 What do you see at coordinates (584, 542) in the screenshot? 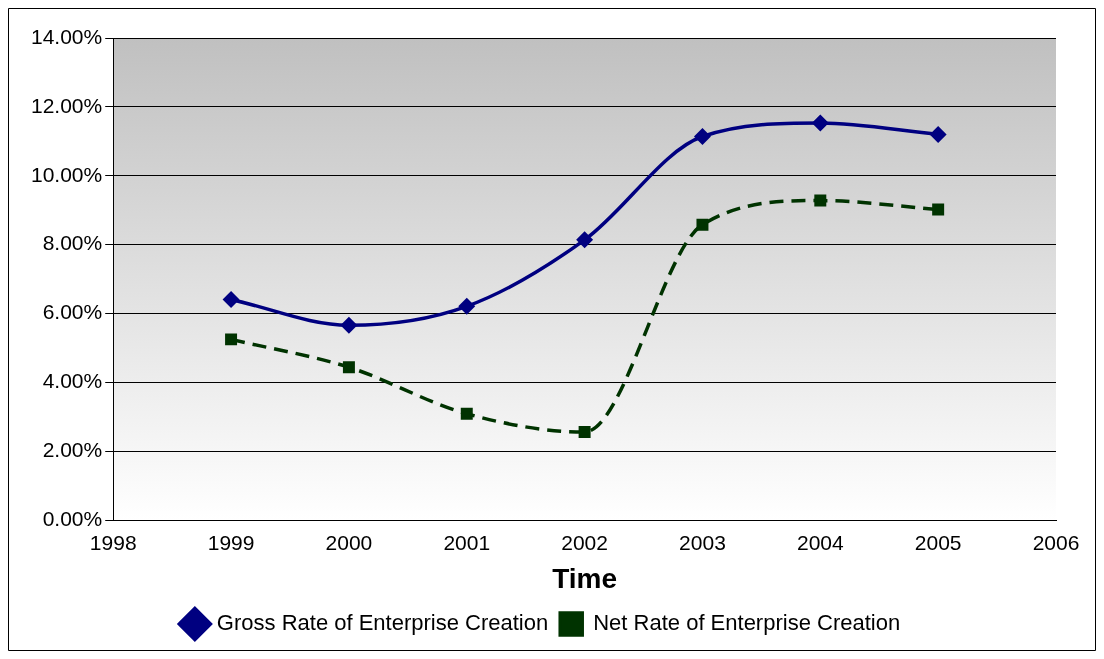
I see `x-tick-label: 2002` at bounding box center [584, 542].